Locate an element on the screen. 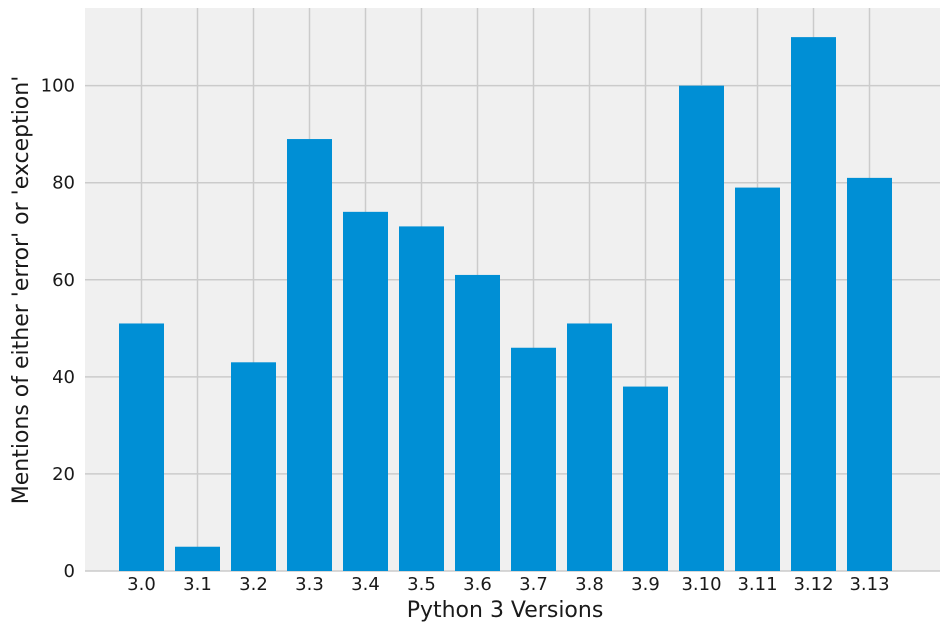 This screenshot has height=632, width=940. y-tick-label: 40 is located at coordinates (63, 377).